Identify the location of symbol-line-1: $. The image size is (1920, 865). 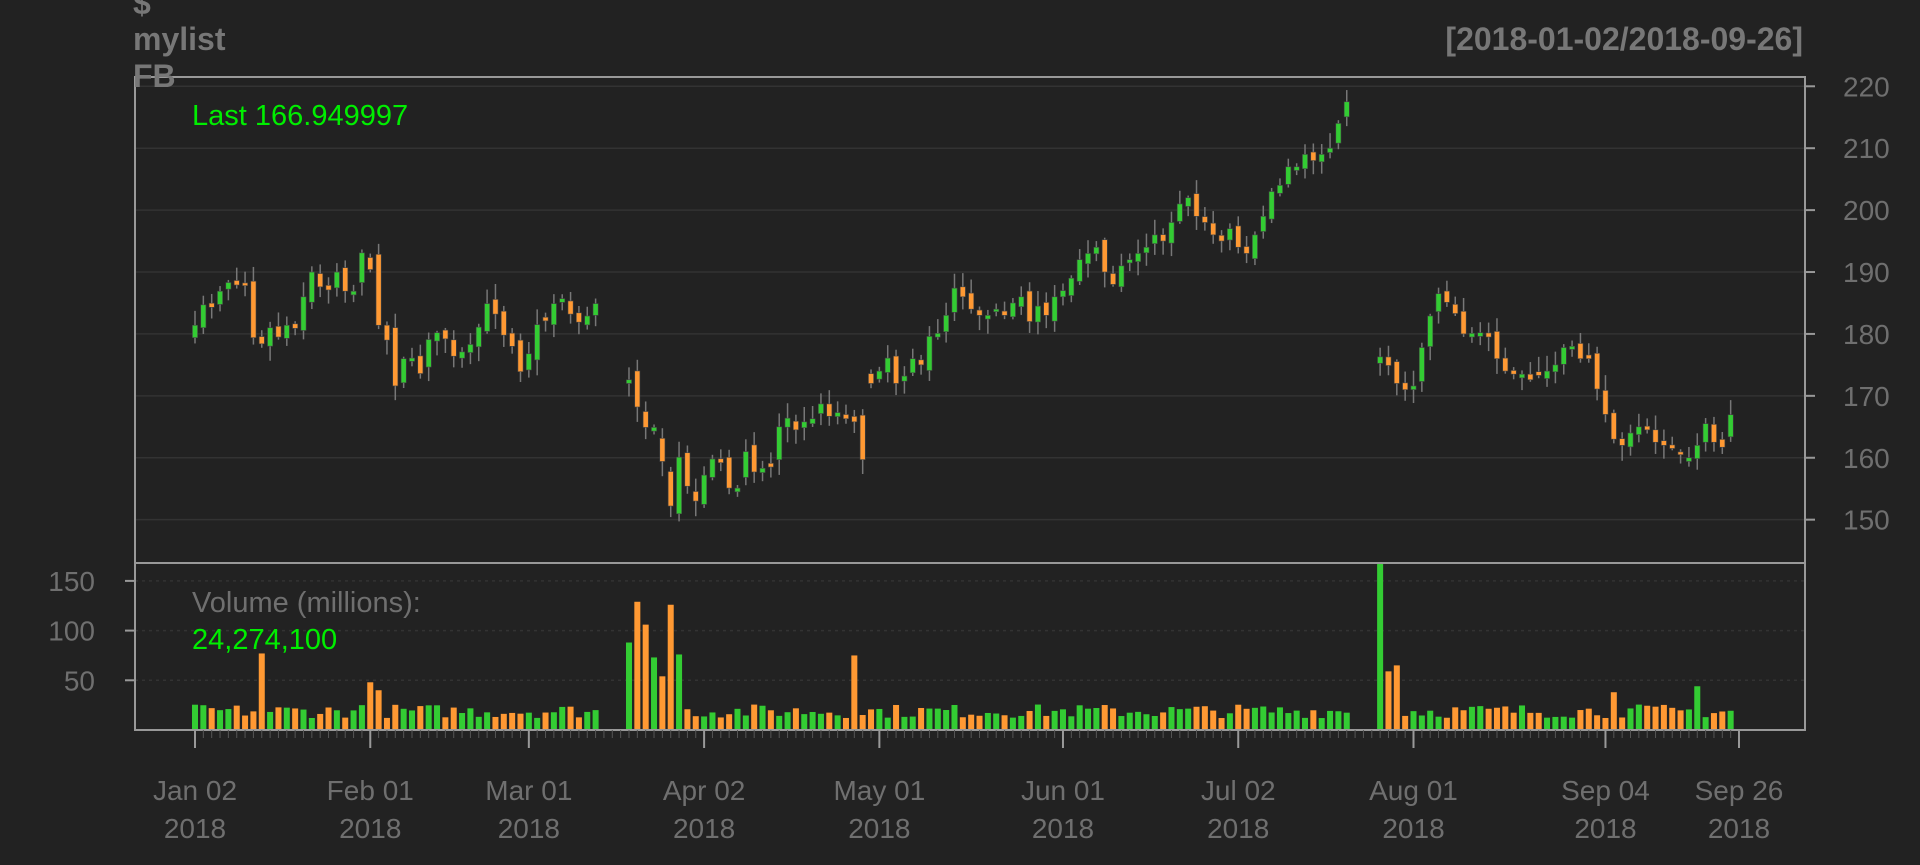
(142, 10).